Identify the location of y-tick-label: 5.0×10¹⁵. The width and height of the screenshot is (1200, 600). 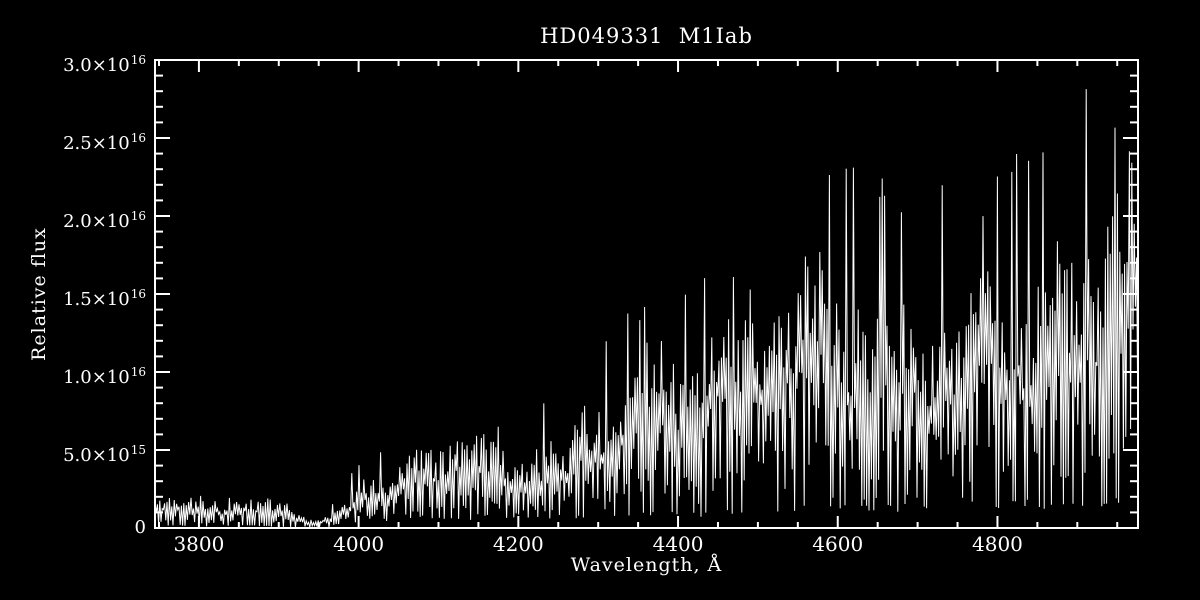
(104, 454).